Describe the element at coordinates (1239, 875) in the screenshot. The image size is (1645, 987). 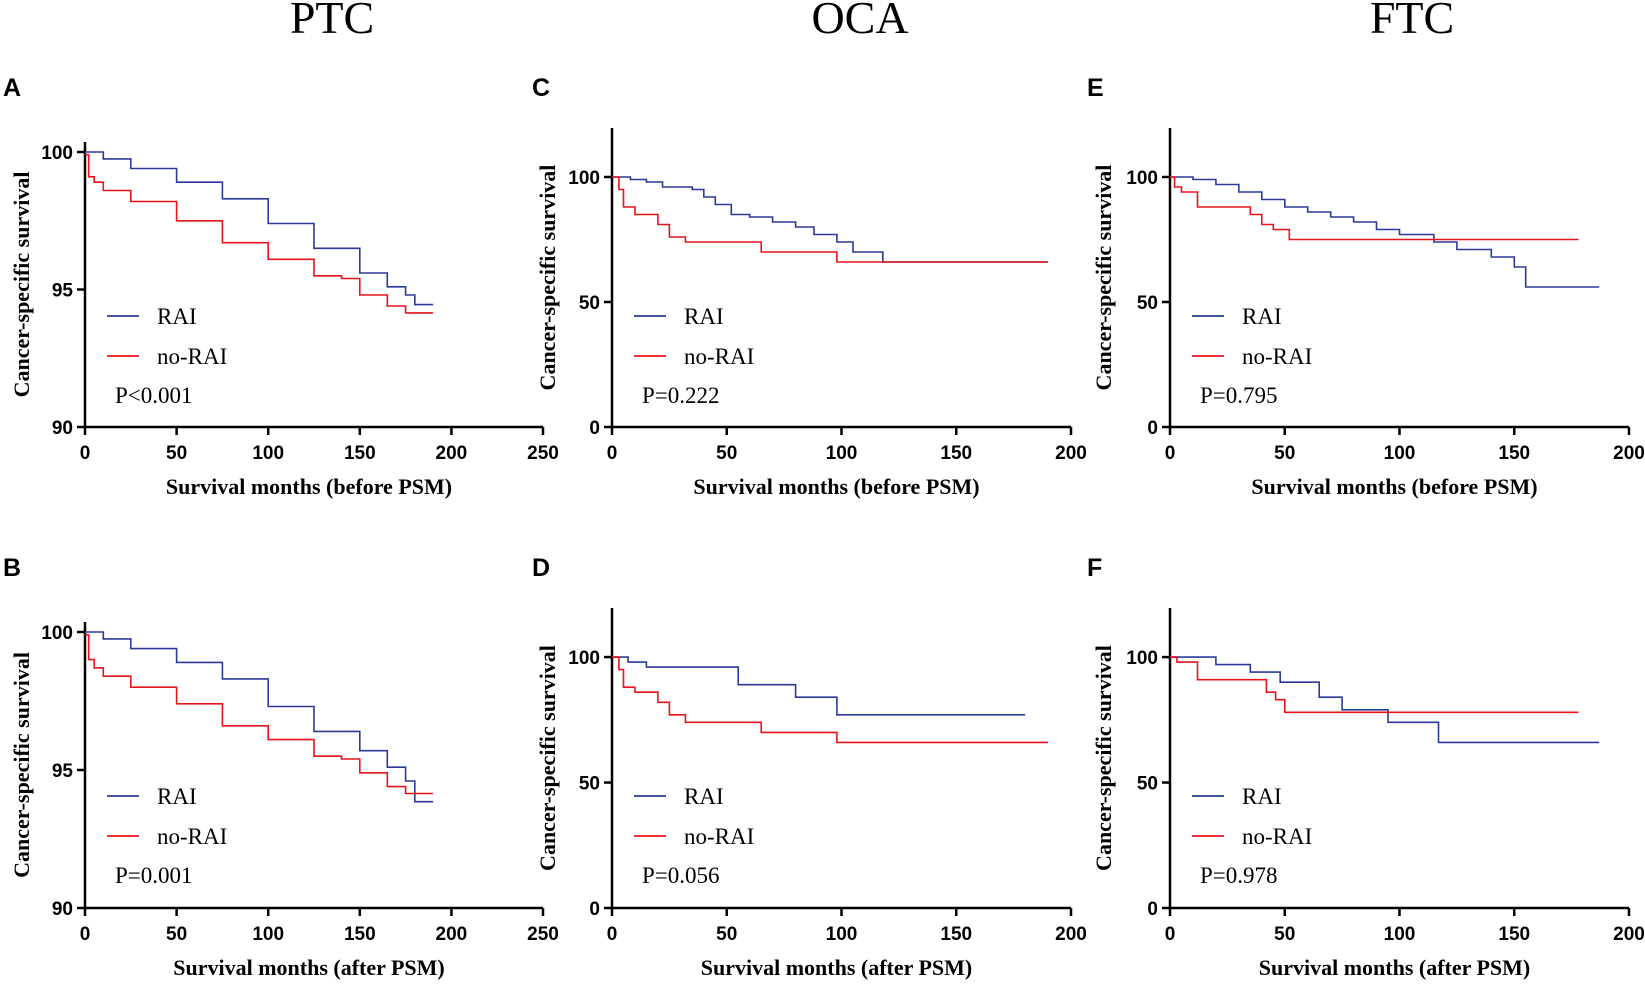
I see `p-value: P=0.978` at that location.